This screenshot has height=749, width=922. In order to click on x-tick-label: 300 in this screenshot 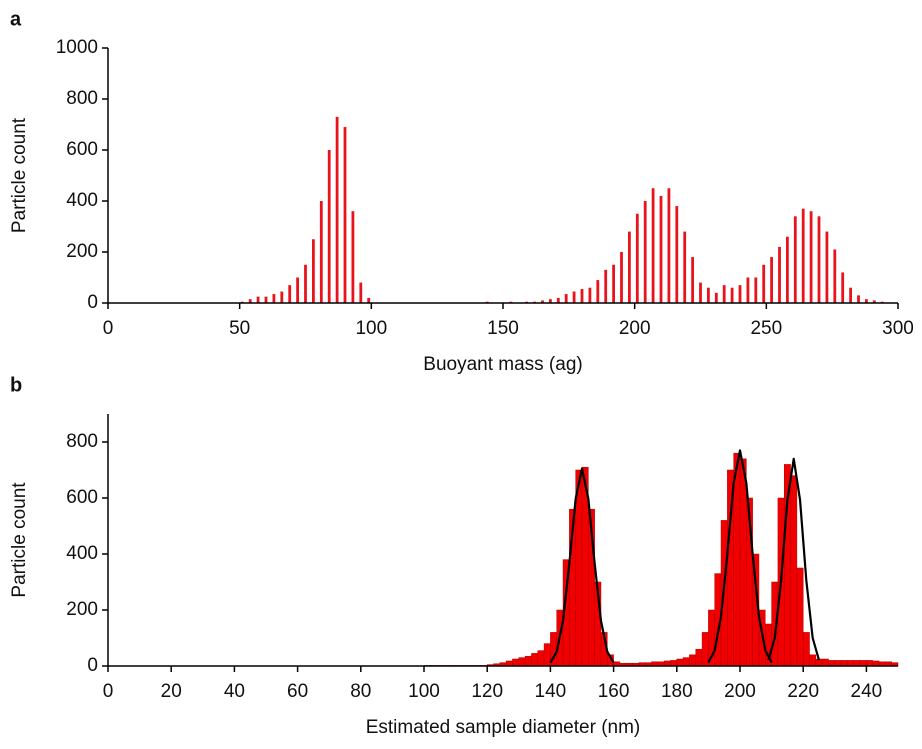, I will do `click(898, 328)`.